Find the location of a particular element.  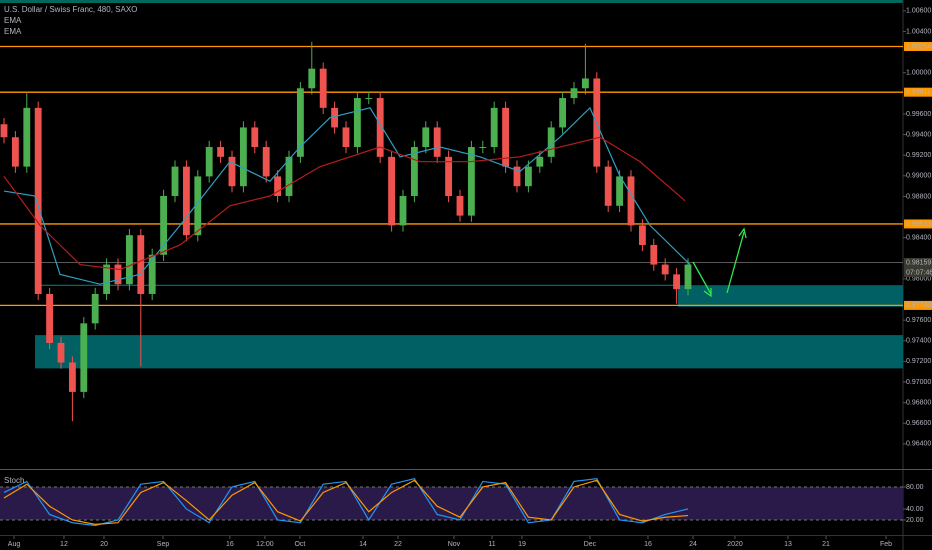

zone is located at coordinates (469, 352).